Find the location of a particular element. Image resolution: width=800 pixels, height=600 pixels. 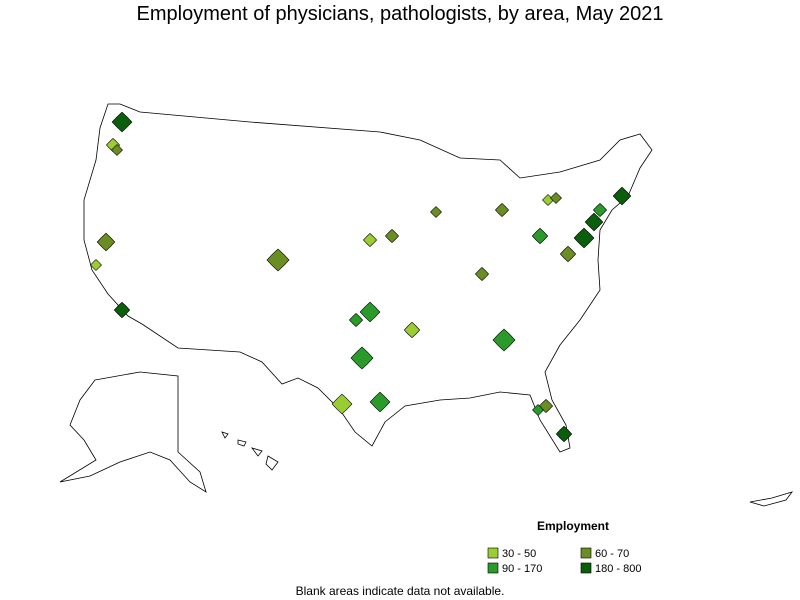

alaska is located at coordinates (133, 432).